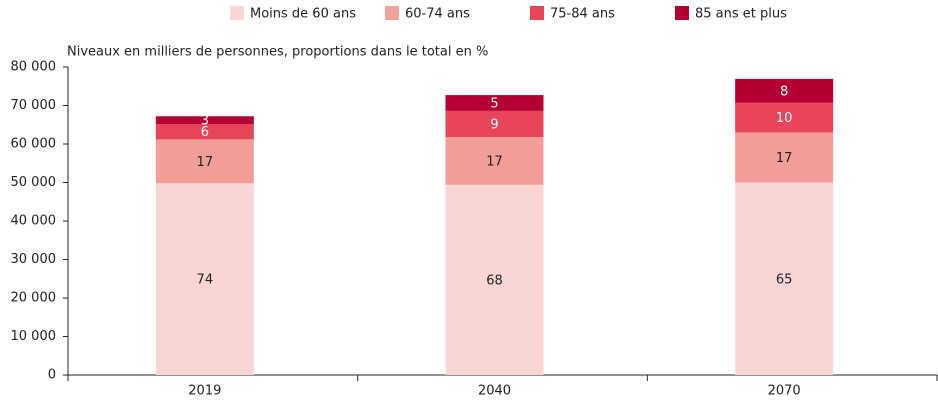 The image size is (938, 404). Describe the element at coordinates (34, 298) in the screenshot. I see `y-tick-label: 20 000` at that location.